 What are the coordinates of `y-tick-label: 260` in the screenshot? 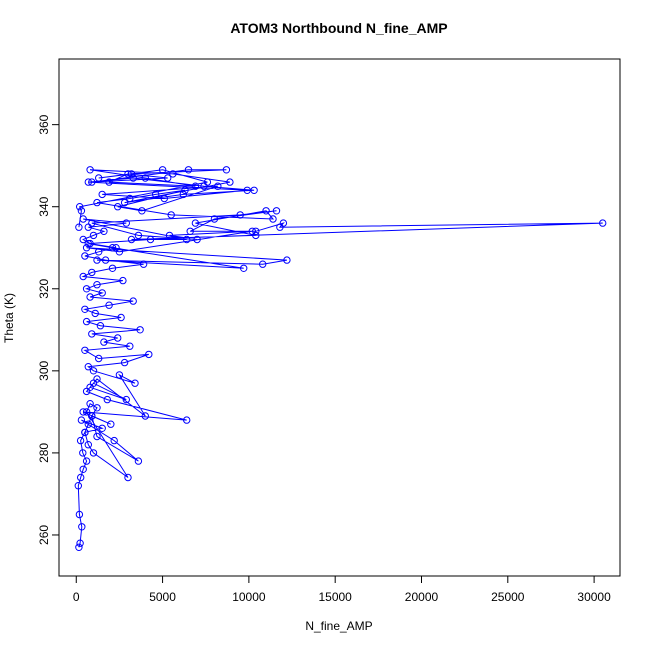 It's located at (44, 535).